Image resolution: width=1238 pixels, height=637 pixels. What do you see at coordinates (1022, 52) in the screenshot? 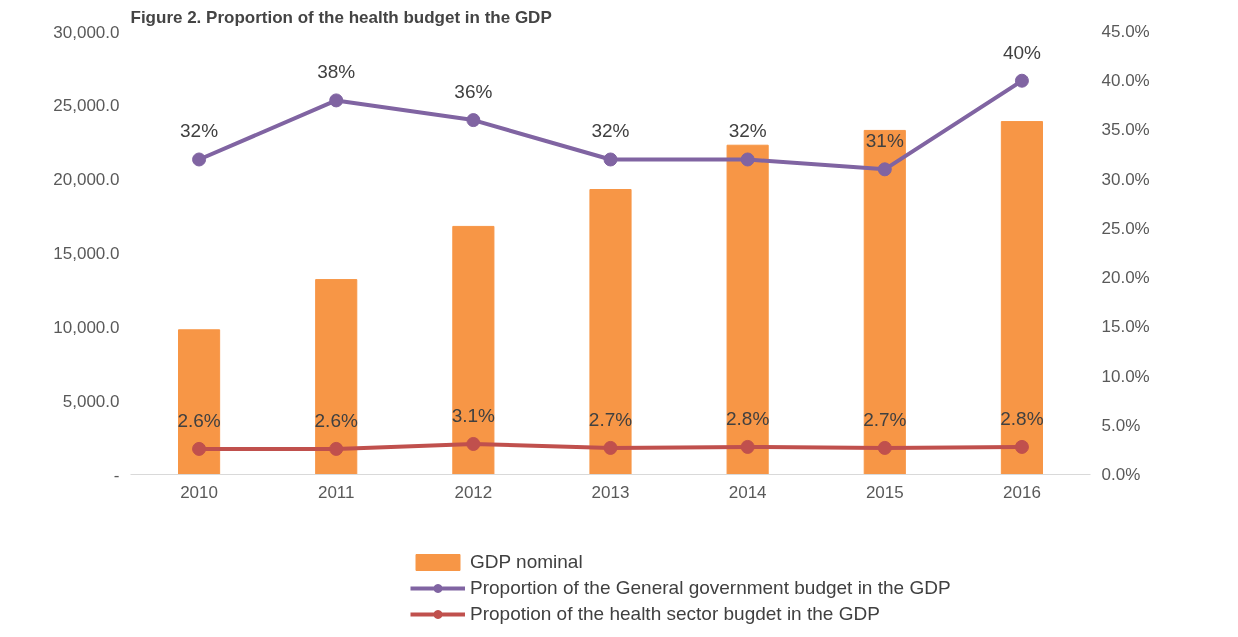
I see `data-label: 40%` at bounding box center [1022, 52].